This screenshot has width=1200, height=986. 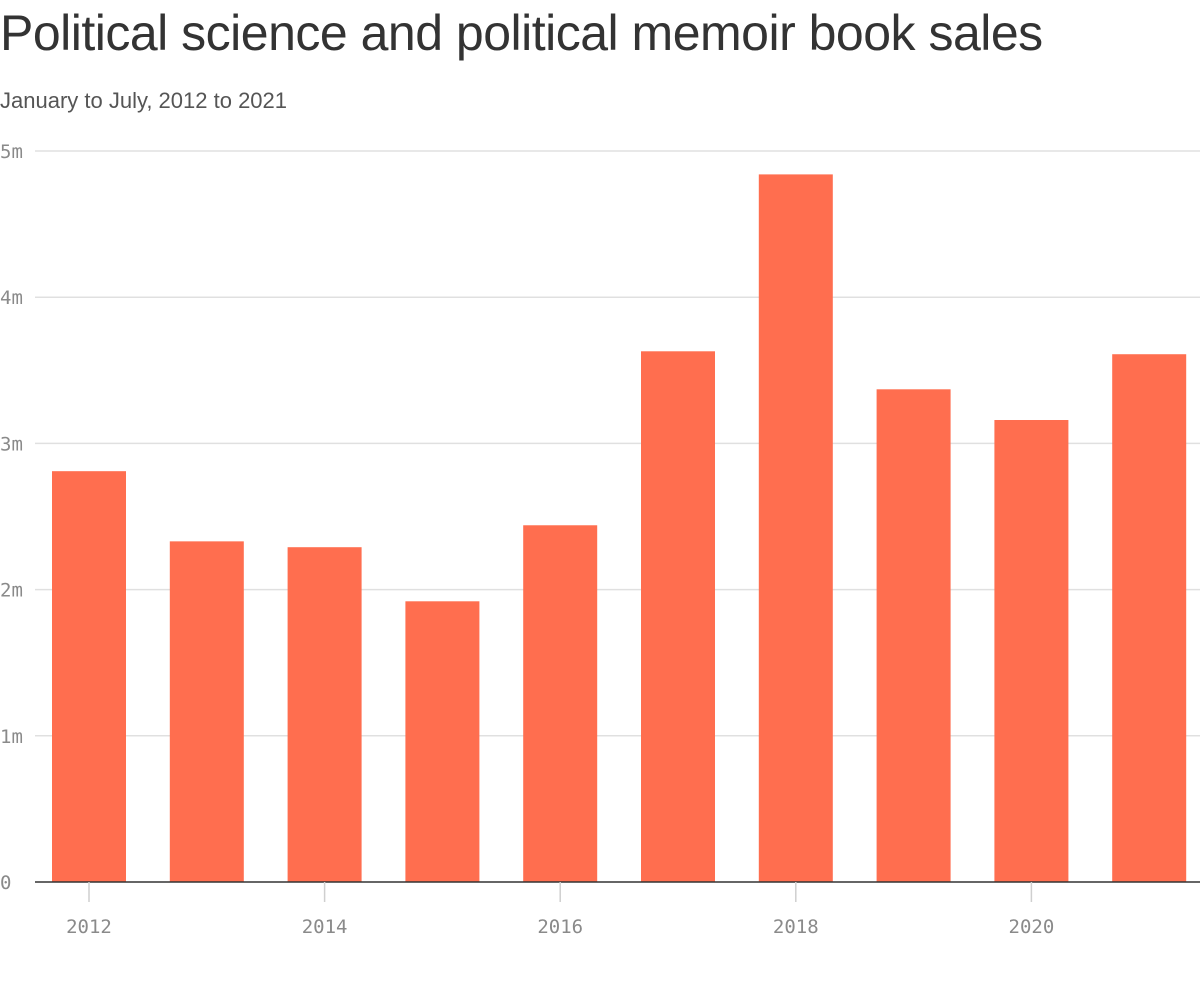 What do you see at coordinates (11, 591) in the screenshot?
I see `y-tick-label: 2m` at bounding box center [11, 591].